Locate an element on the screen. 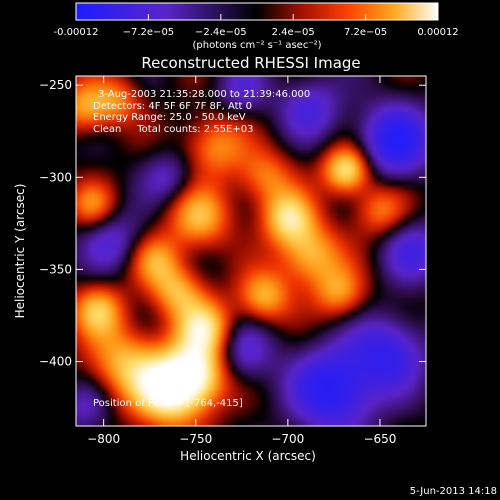 The width and height of the screenshot is (500, 500). y-axis-label: Heliocentric Y (arcsec) is located at coordinates (20, 251).